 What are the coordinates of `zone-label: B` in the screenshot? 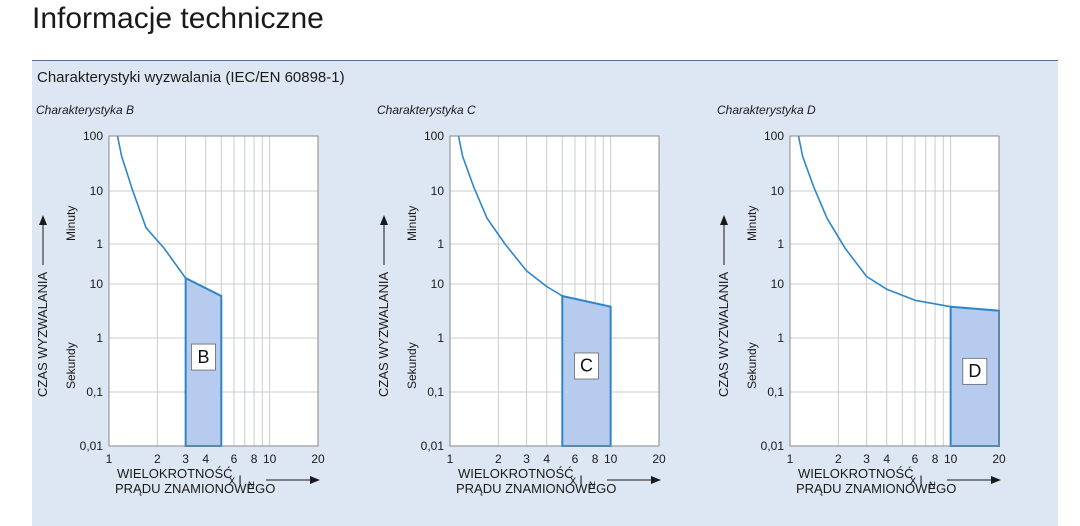 It's located at (203, 357).